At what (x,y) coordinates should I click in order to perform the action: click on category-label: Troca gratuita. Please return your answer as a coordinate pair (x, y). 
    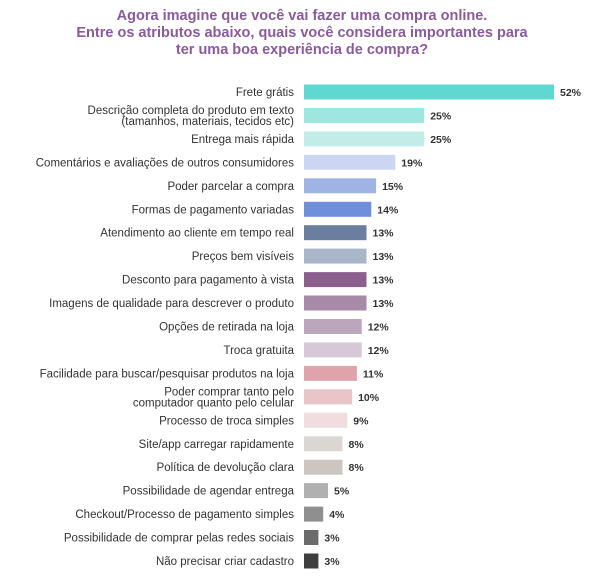
    Looking at the image, I should click on (258, 351).